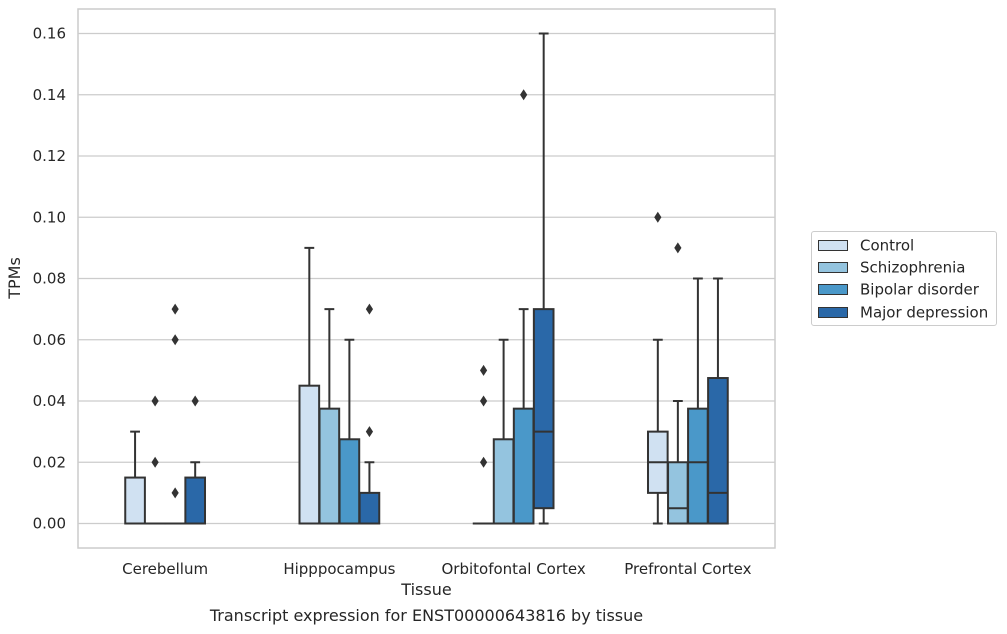 This screenshot has width=1007, height=634. Describe the element at coordinates (913, 267) in the screenshot. I see `legend-label: Schizophrenia` at that location.